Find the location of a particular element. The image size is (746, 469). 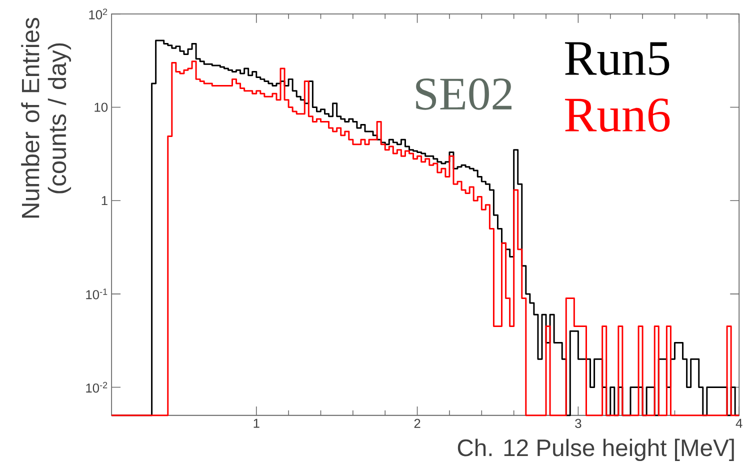

y-tick-label: 1 is located at coordinates (105, 200).